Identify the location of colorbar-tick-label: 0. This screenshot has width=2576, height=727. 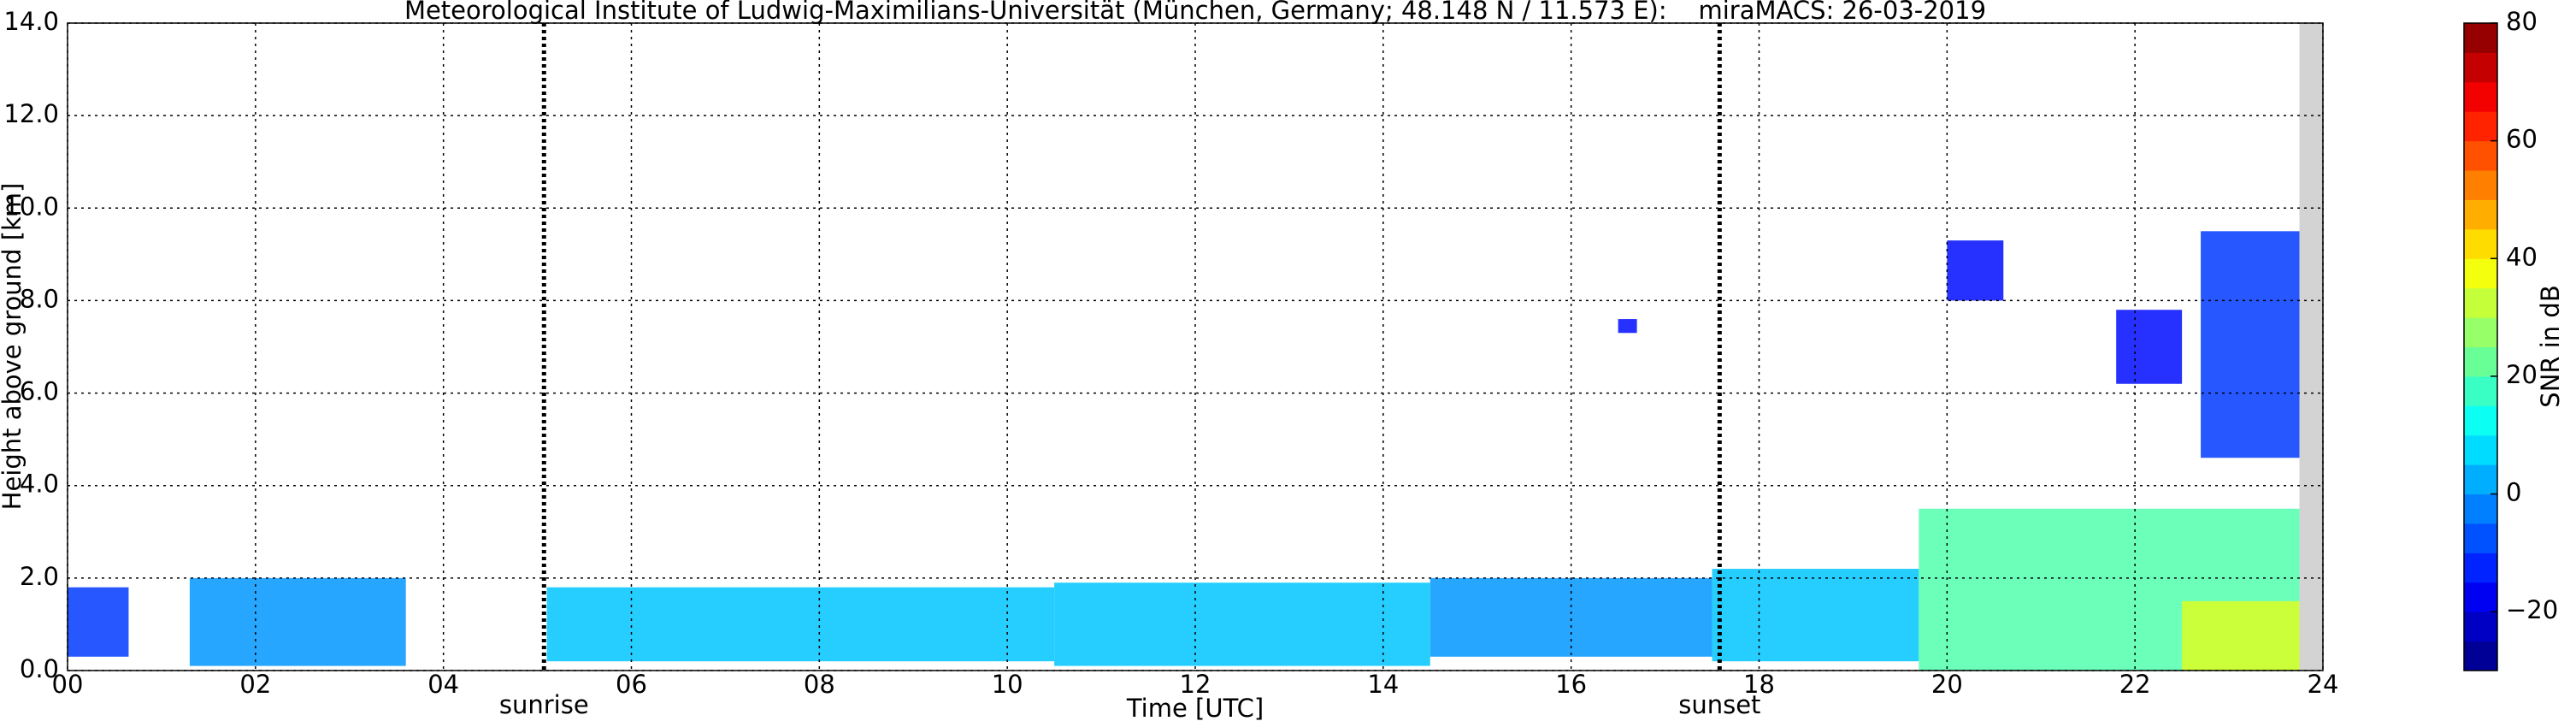
(2513, 492).